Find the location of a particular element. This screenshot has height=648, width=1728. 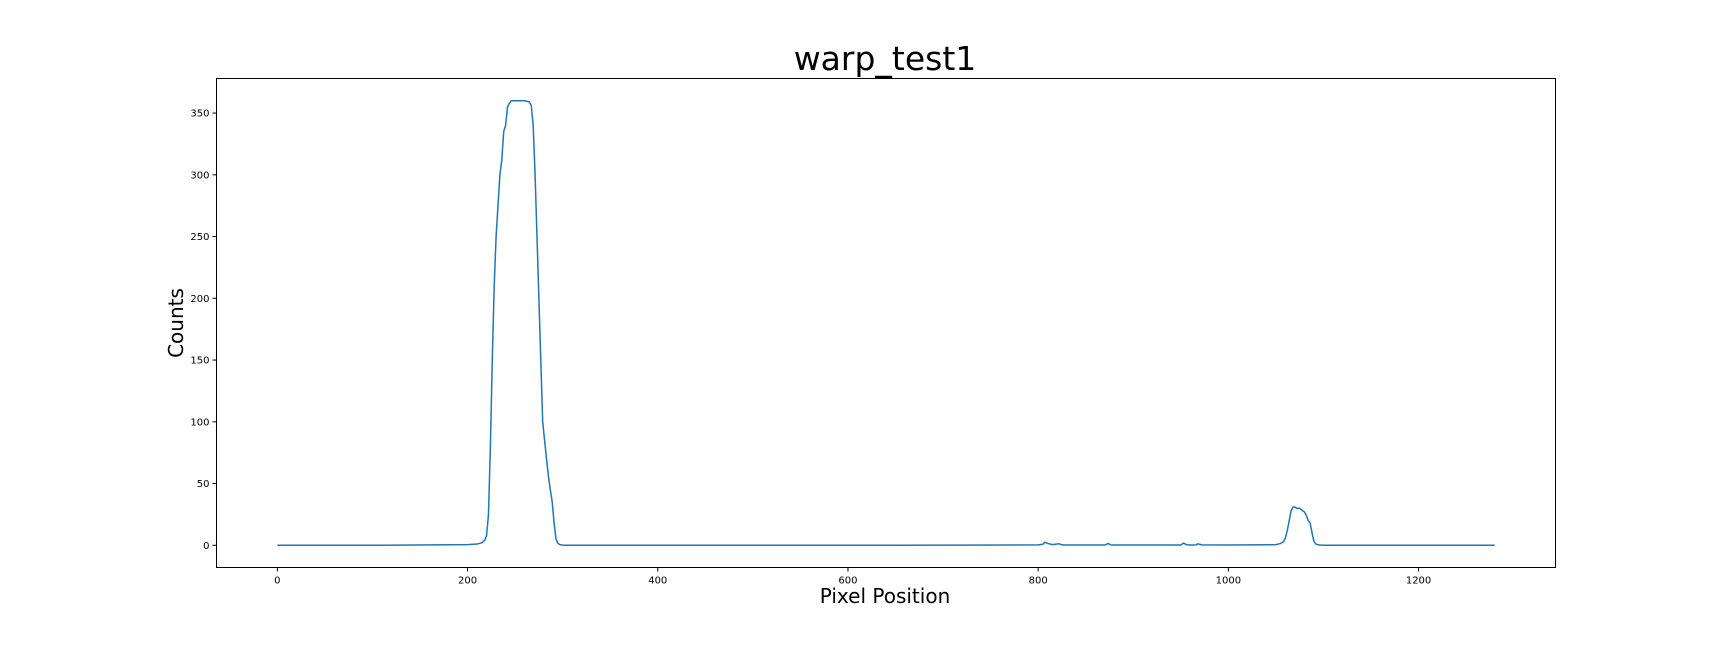

x-tick-label: 200 is located at coordinates (467, 581).